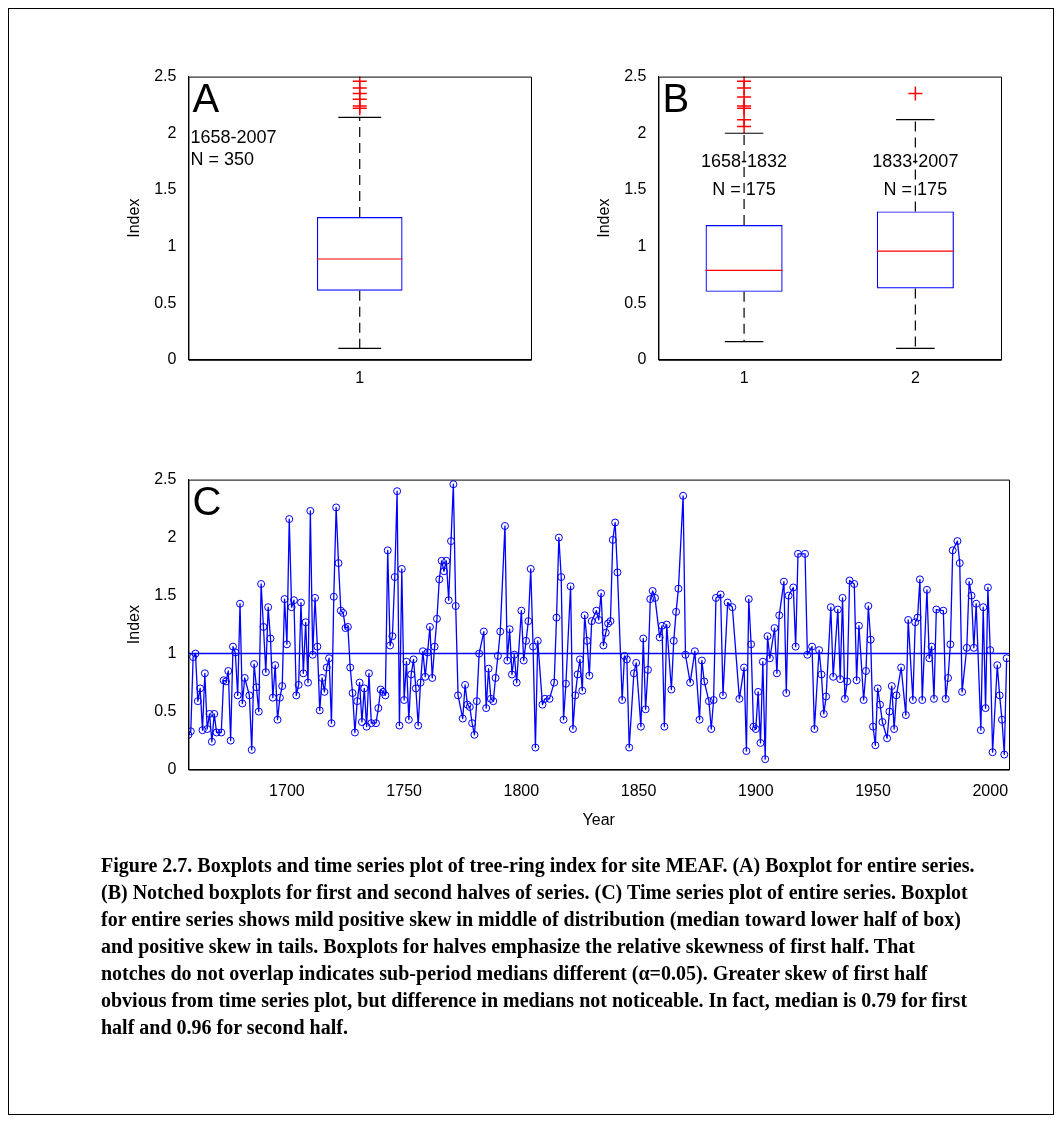 Image resolution: width=1062 pixels, height=1123 pixels. What do you see at coordinates (915, 160) in the screenshot?
I see `annotation: 1833-2007` at bounding box center [915, 160].